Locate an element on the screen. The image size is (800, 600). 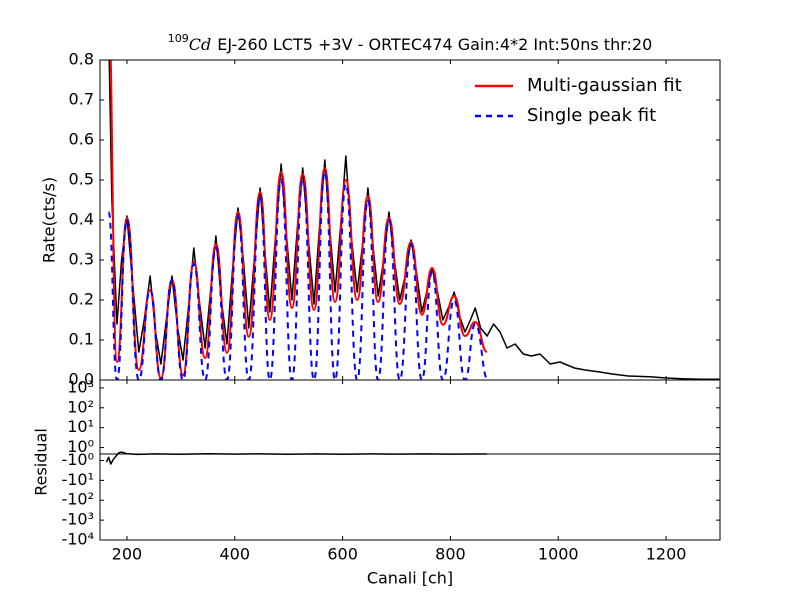
title-element: Cd is located at coordinates (200, 44).